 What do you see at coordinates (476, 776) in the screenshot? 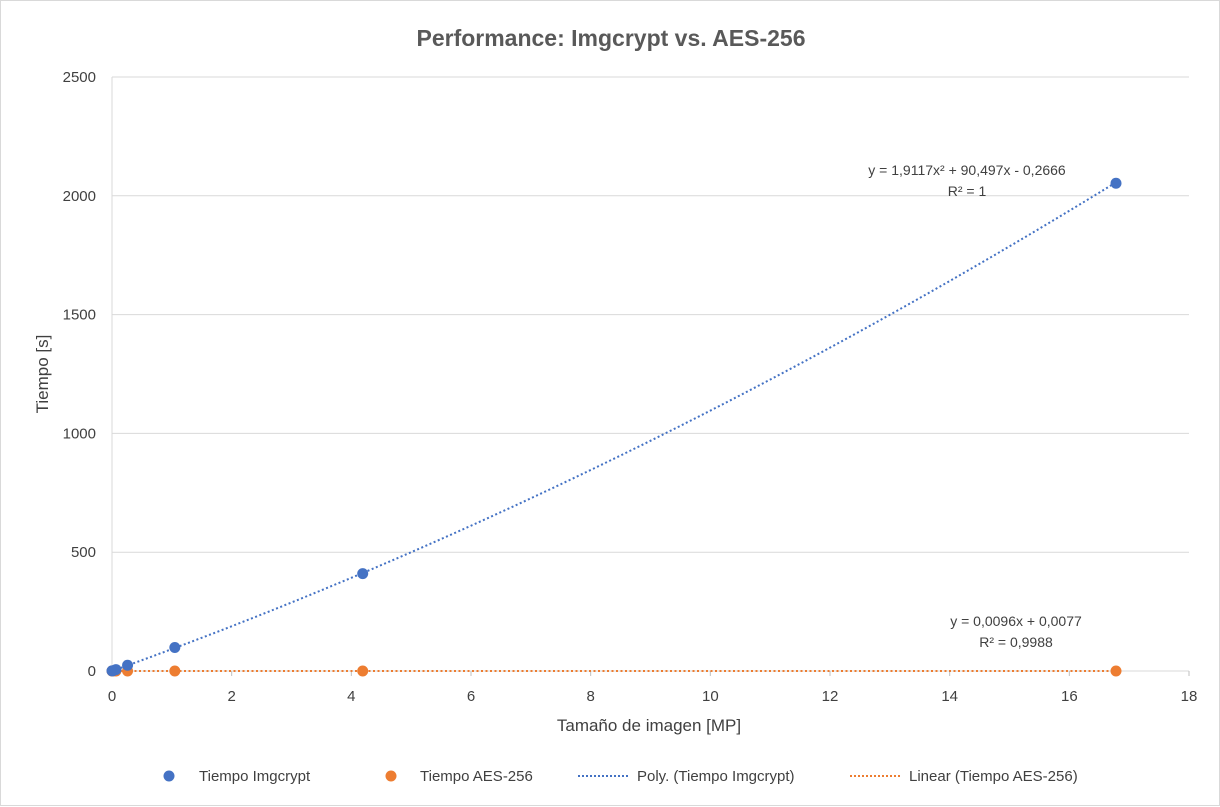
I see `legend-label-aes: Tiempo AES-256` at bounding box center [476, 776].